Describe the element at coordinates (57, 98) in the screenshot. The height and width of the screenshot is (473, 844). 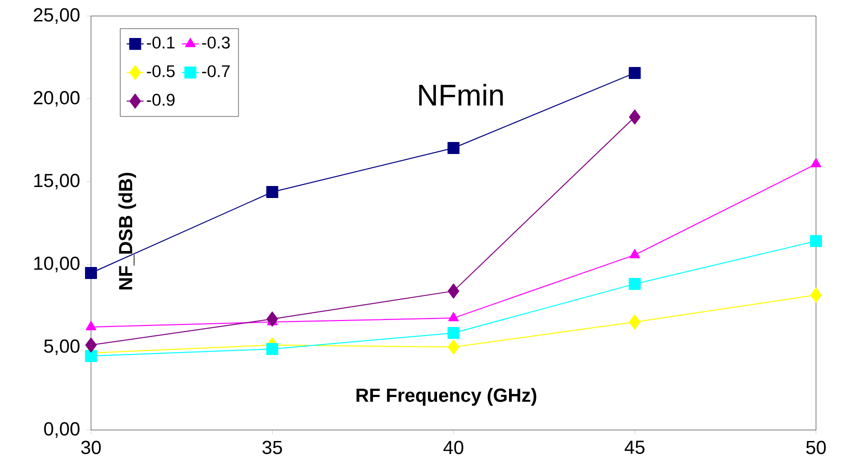
I see `y-tick-label: 20,00` at that location.